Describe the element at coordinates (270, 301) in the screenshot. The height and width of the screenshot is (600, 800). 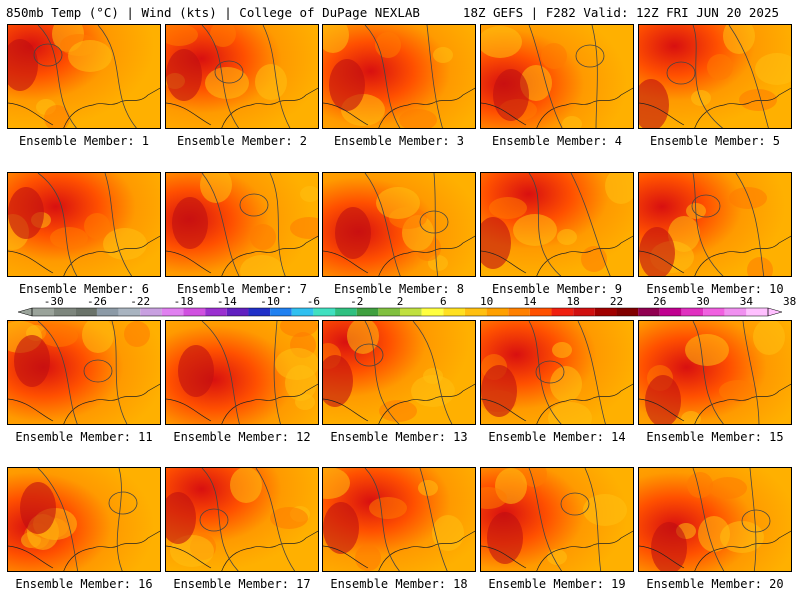
I see `colorbar-tick-label: -10` at that location.